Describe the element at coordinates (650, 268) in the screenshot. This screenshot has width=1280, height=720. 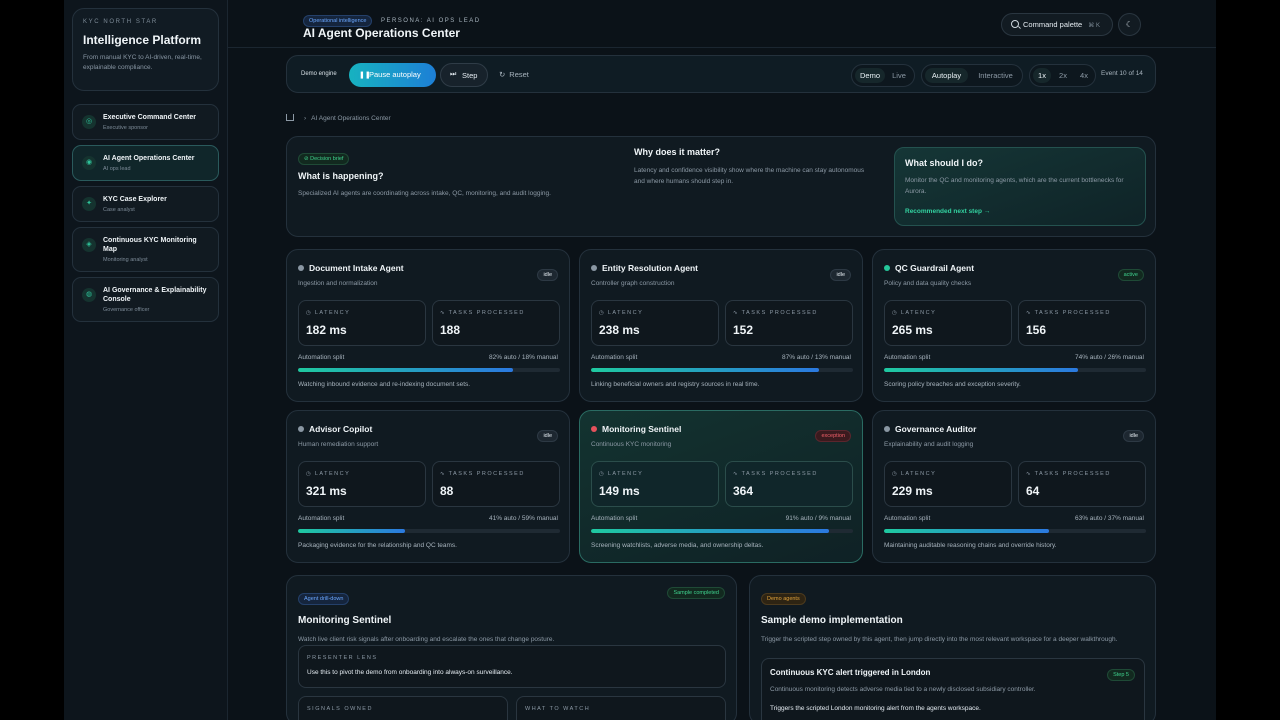
I see `agent-name: Entity Resolution Agent` at that location.